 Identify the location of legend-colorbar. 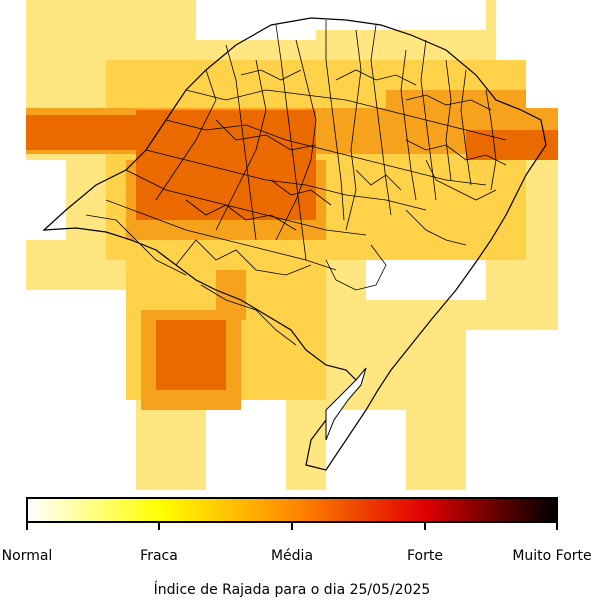
(292, 510).